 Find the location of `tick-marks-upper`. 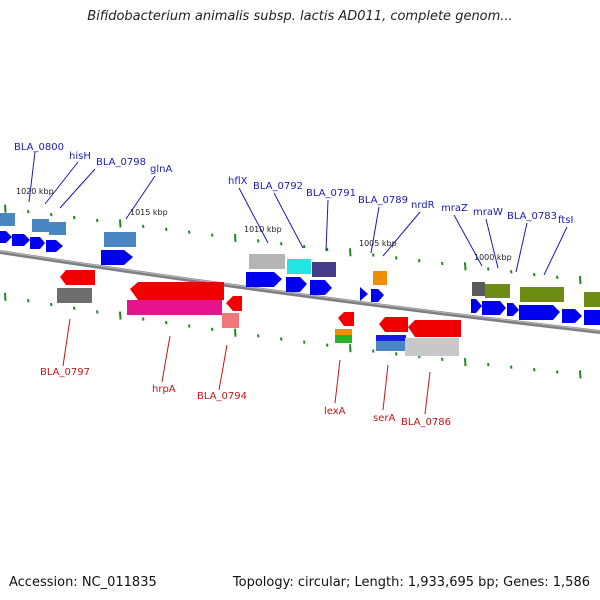

tick-marks-upper is located at coordinates (293, 244).